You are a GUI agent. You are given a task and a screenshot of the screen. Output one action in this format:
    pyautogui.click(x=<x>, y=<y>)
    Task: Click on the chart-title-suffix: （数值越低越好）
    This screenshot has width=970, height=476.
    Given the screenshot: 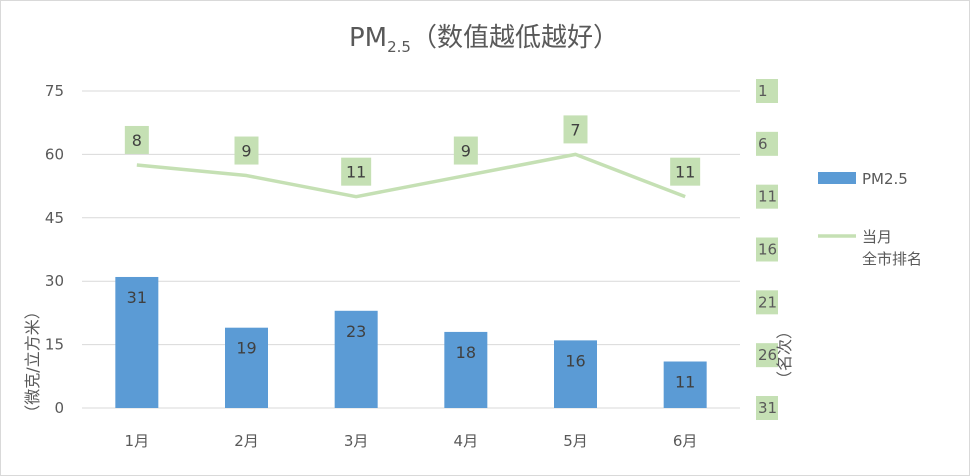 What is the action you would take?
    pyautogui.click(x=515, y=38)
    